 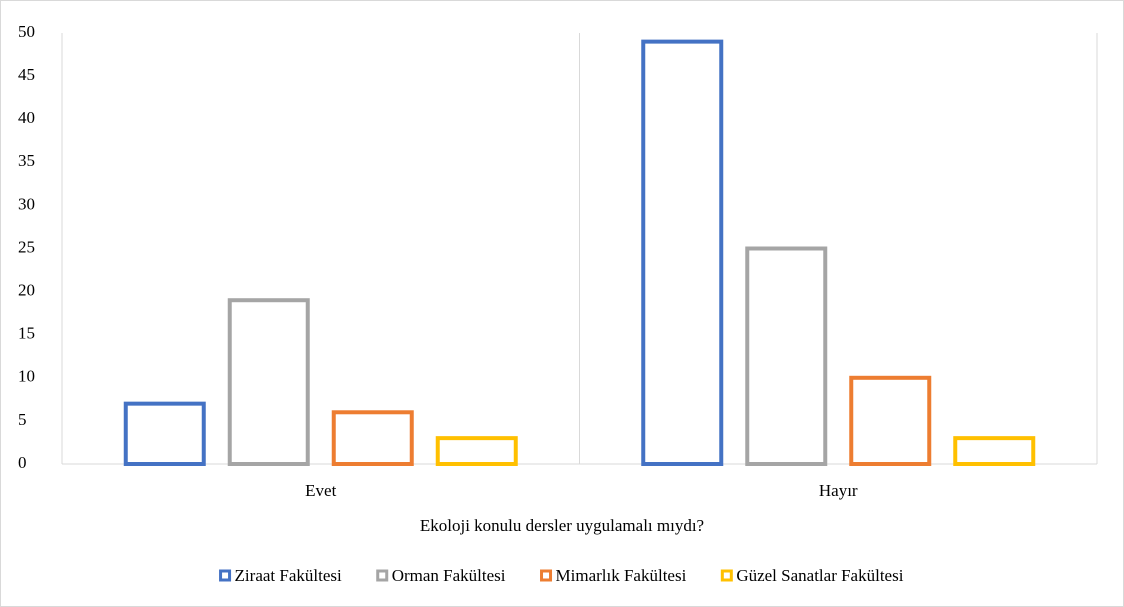 I want to click on legend-label: Mimarlık Fakültesi, so click(x=621, y=575).